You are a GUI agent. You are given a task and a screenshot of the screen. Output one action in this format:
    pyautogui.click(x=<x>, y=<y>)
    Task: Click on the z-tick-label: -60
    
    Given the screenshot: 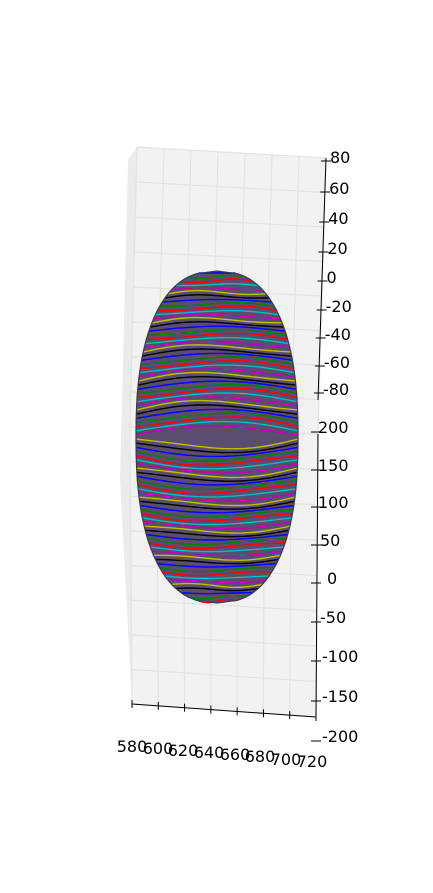 What is the action you would take?
    pyautogui.click(x=337, y=362)
    